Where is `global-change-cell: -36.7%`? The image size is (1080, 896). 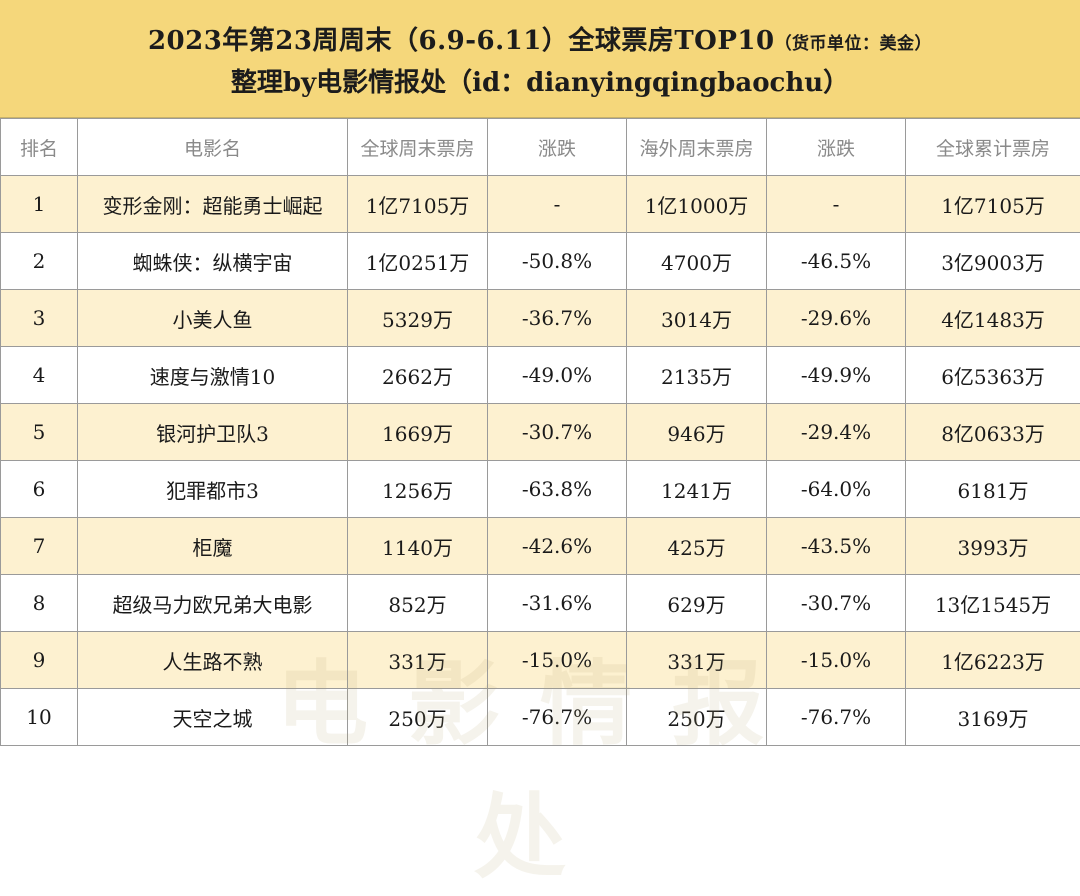 global-change-cell: -36.7% is located at coordinates (557, 318).